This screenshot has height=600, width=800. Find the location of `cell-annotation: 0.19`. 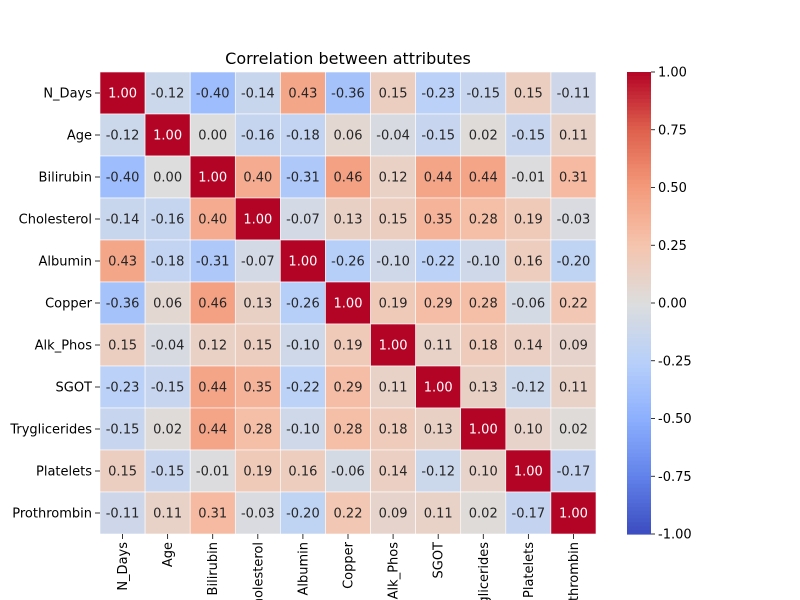

cell-annotation: 0.19 is located at coordinates (257, 472).